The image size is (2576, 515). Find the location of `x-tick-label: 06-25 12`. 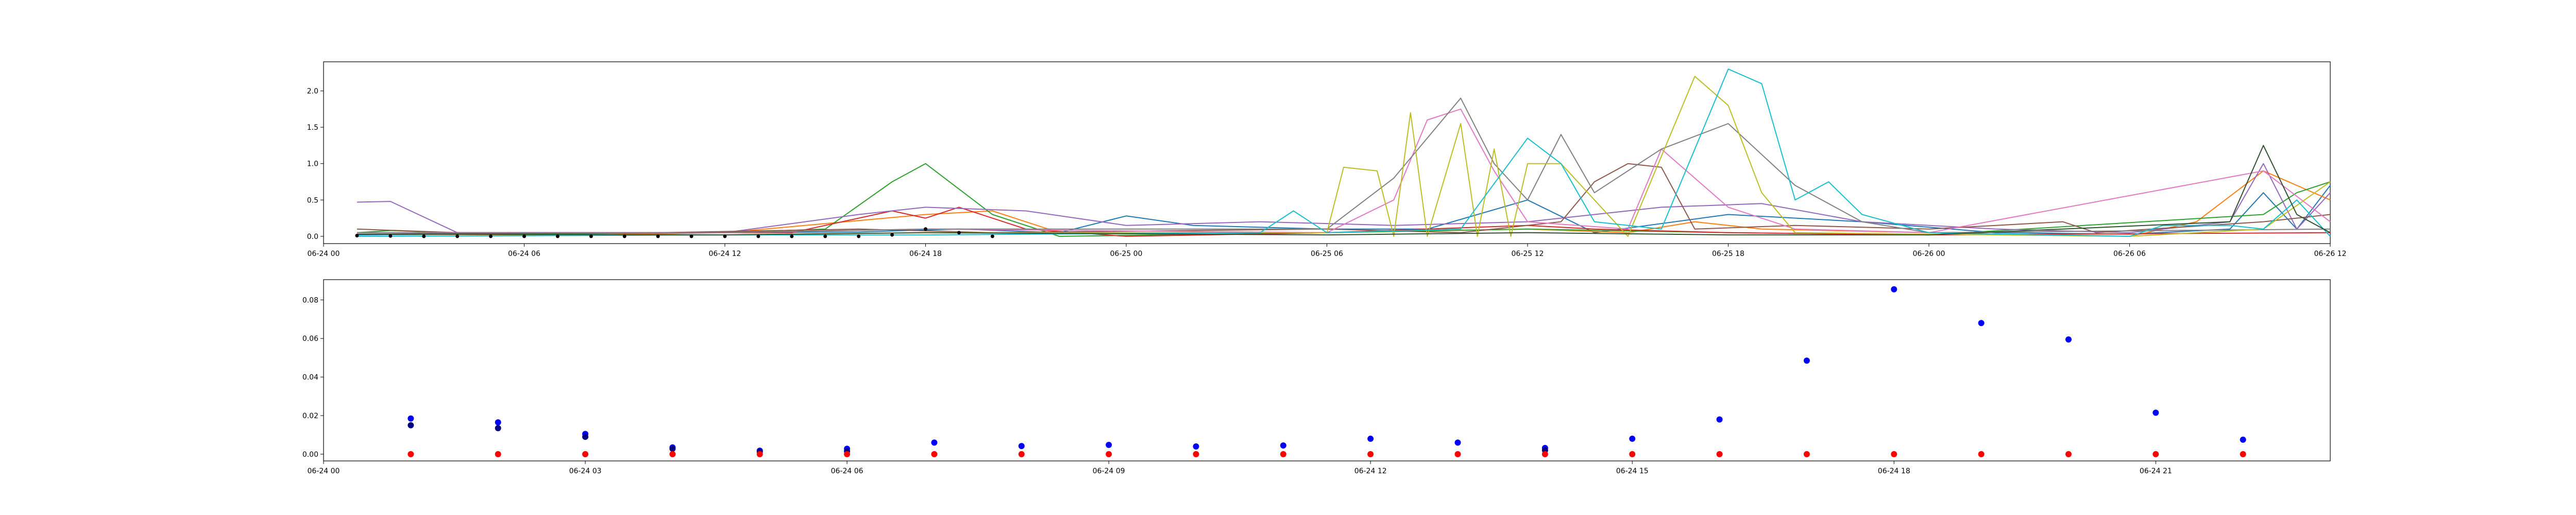

x-tick-label: 06-25 12 is located at coordinates (1528, 254).